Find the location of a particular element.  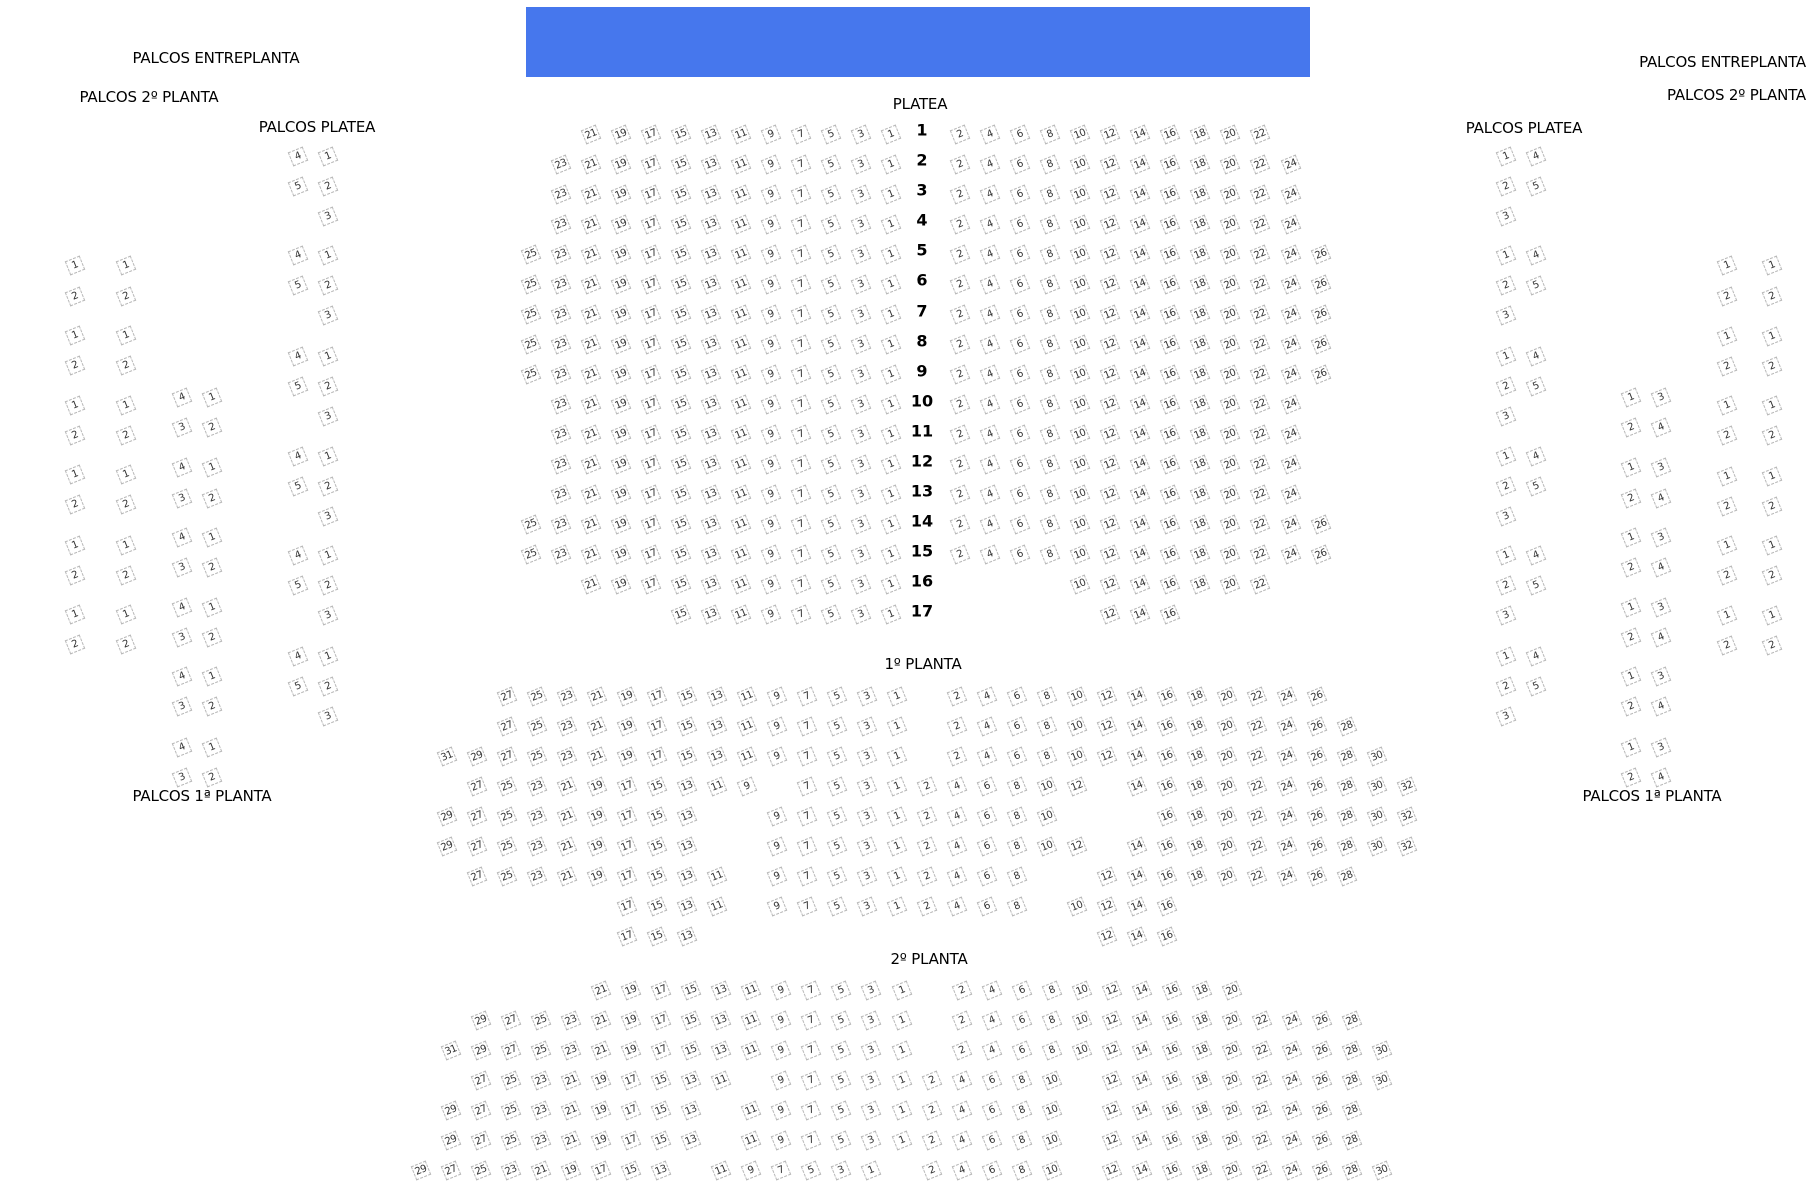

planta2-seat: 12 is located at coordinates (1112, 1170).